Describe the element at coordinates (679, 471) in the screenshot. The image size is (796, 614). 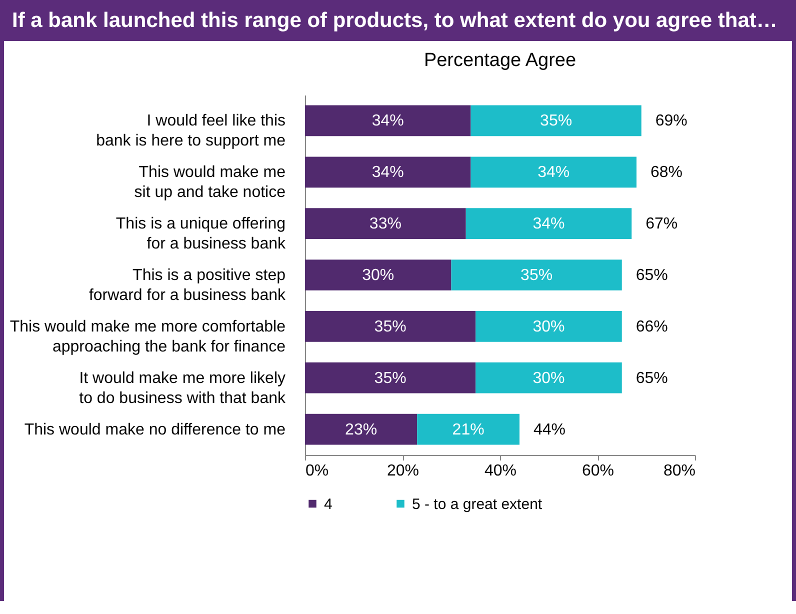
I see `x-tick-label: 80%` at that location.